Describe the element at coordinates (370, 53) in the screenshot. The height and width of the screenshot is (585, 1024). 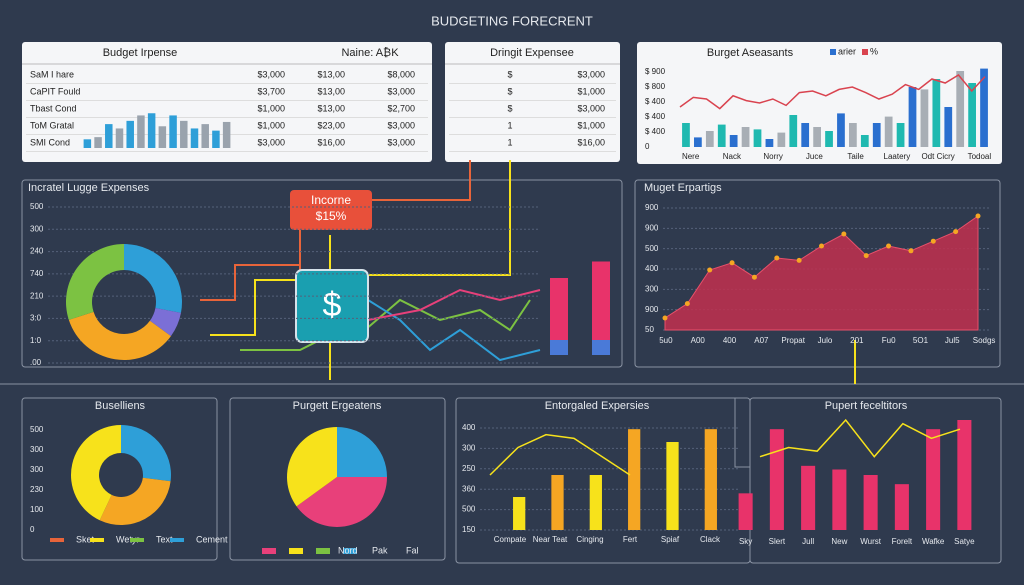
I see `label: Naine: A₿K` at that location.